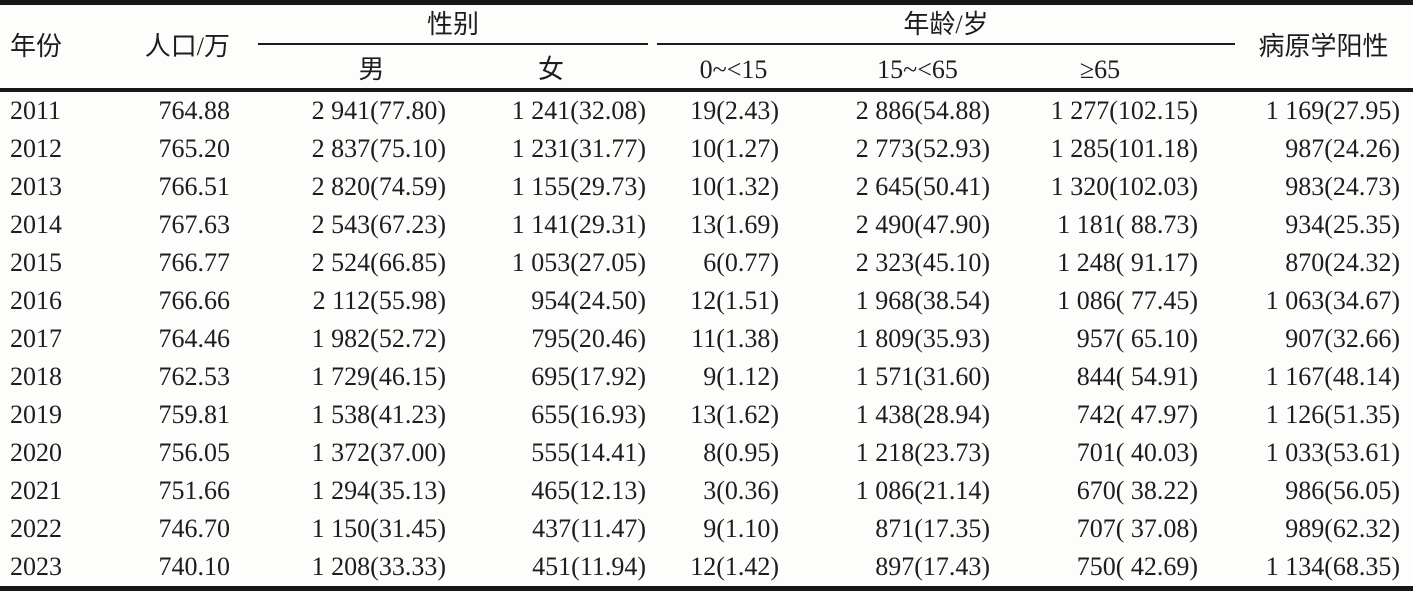 This screenshot has width=1413, height=591. Describe the element at coordinates (1124, 148) in the screenshot. I see `cell-age-65plus: 1 285(101.18)` at that location.